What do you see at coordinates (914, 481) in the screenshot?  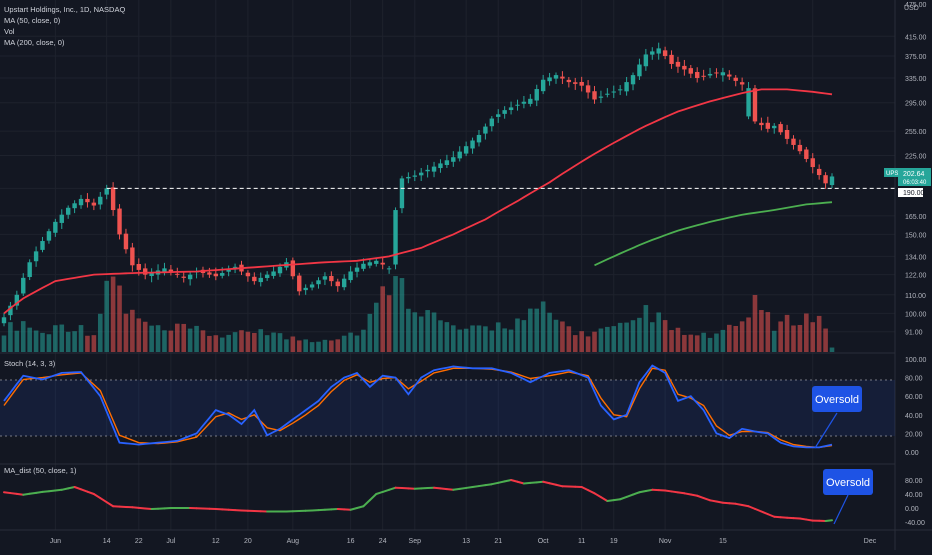 I see `madist-tick-label: 80.00` at bounding box center [914, 481].